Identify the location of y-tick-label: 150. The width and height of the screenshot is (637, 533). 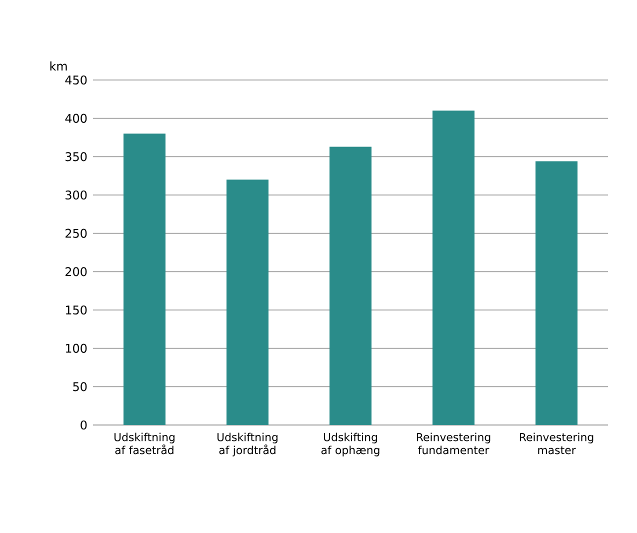
(76, 310).